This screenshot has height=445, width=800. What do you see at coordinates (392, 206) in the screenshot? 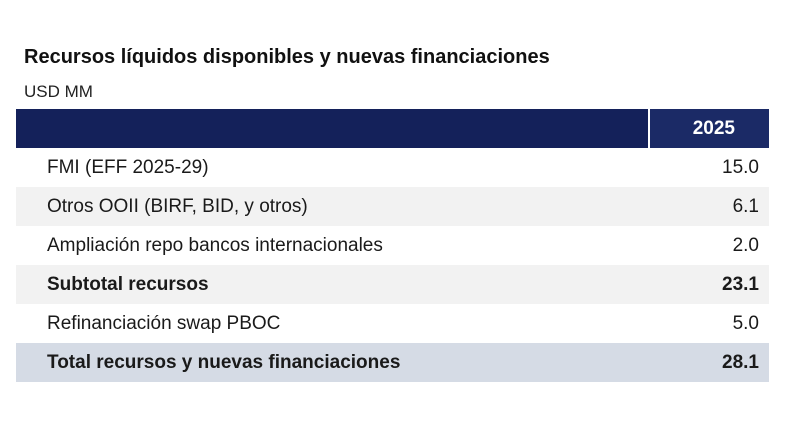
I see `table-row: Otros OOII (BIRF, BID, y otros) 6.1` at bounding box center [392, 206].